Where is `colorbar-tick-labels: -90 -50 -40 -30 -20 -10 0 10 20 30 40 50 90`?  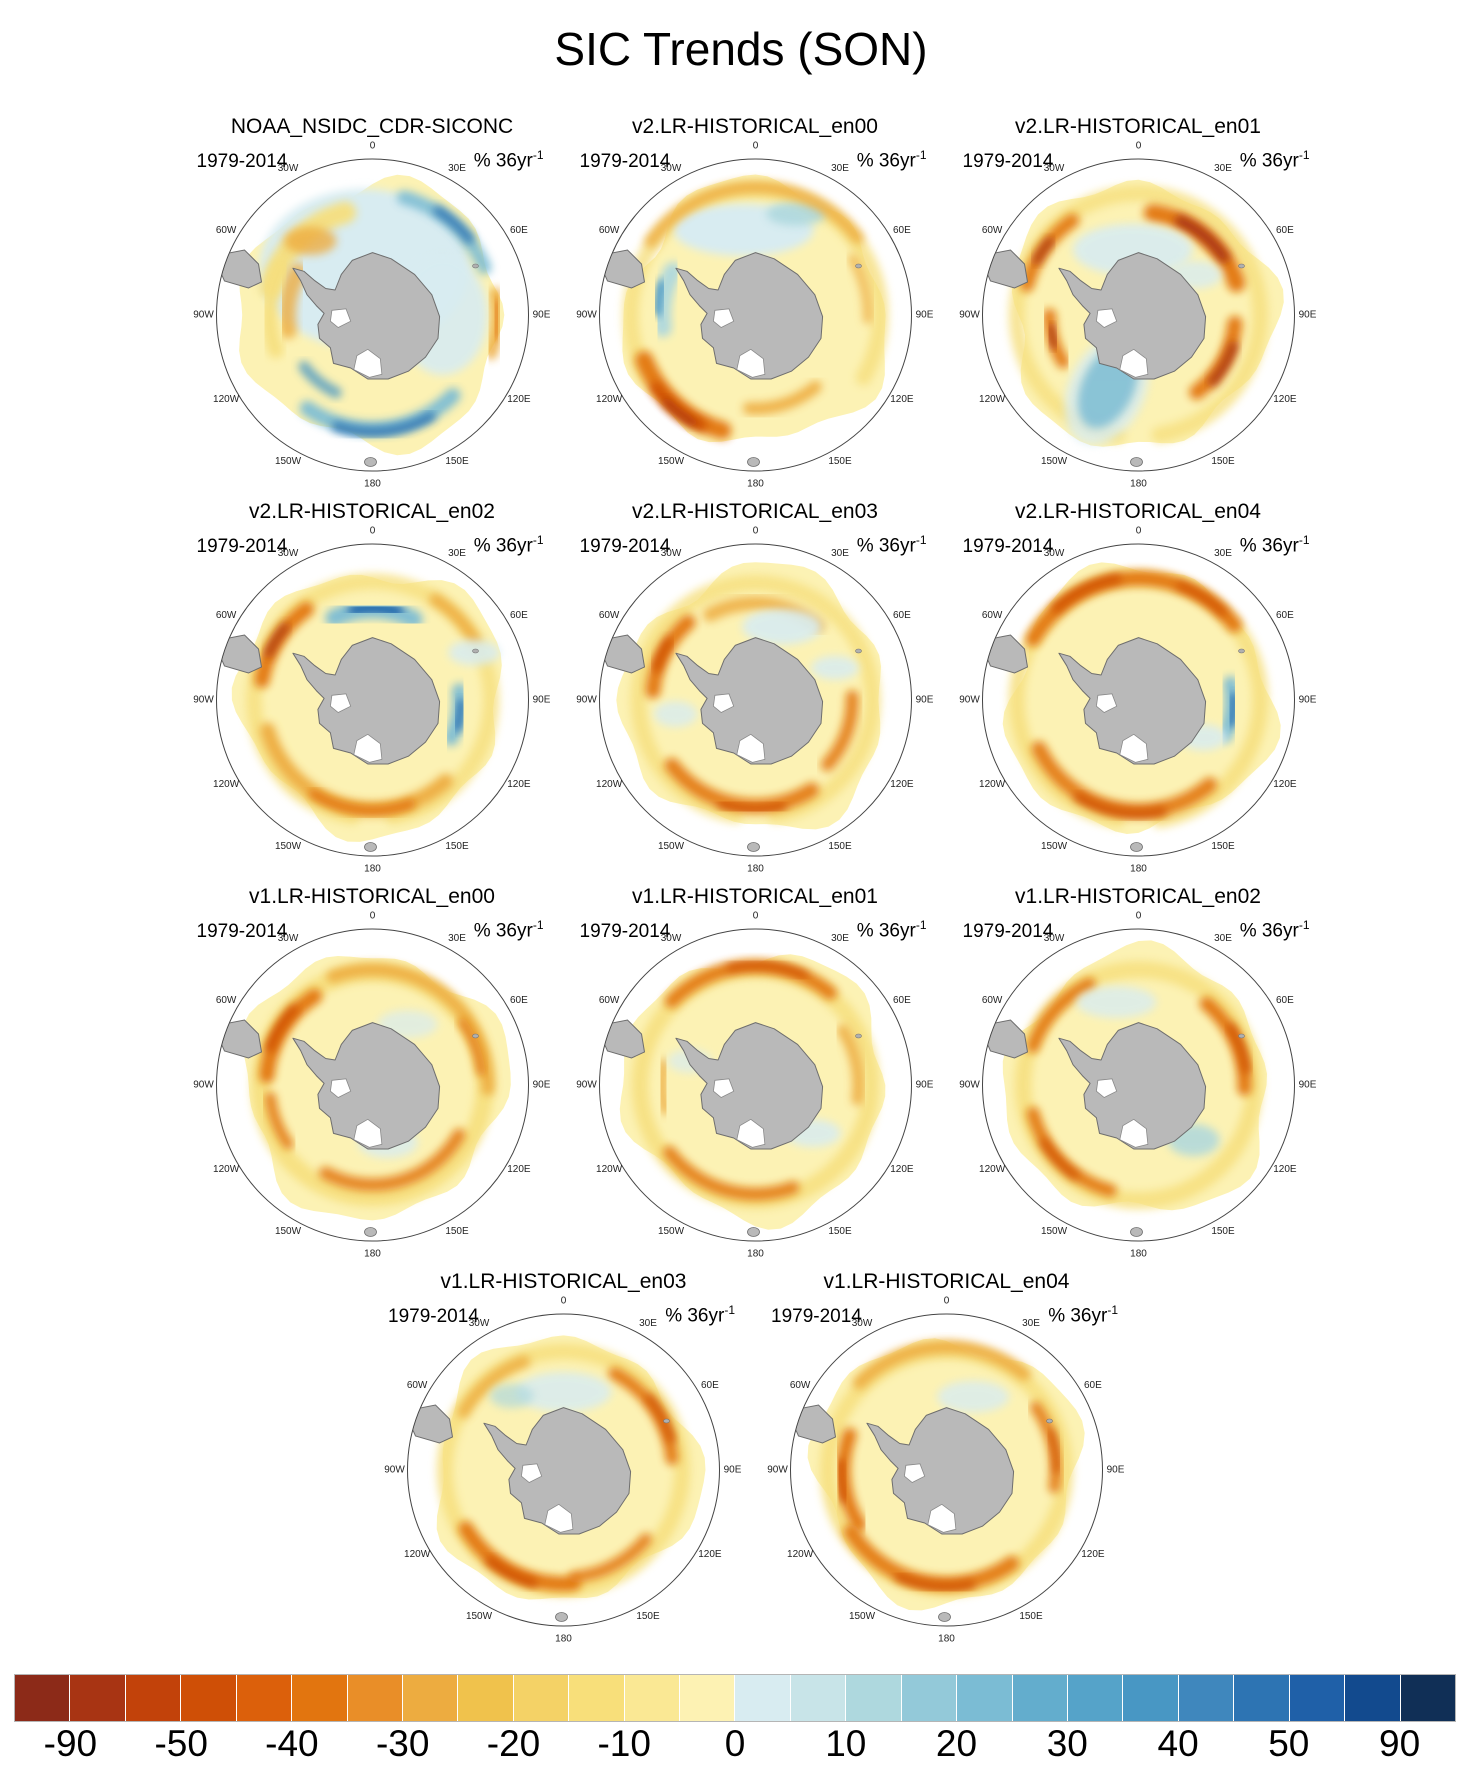
colorbar-tick-labels: -90 -50 -40 -30 -20 -10 0 10 20 30 40 50 90 is located at coordinates (735, 1746).